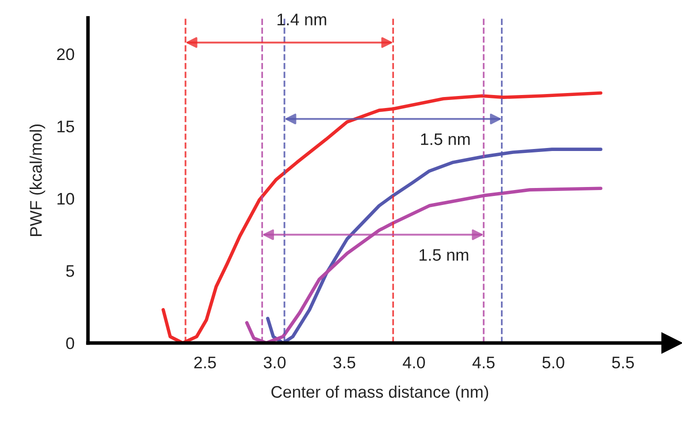 This screenshot has width=682, height=425. I want to click on x-tick-label: 4.0, so click(413, 362).